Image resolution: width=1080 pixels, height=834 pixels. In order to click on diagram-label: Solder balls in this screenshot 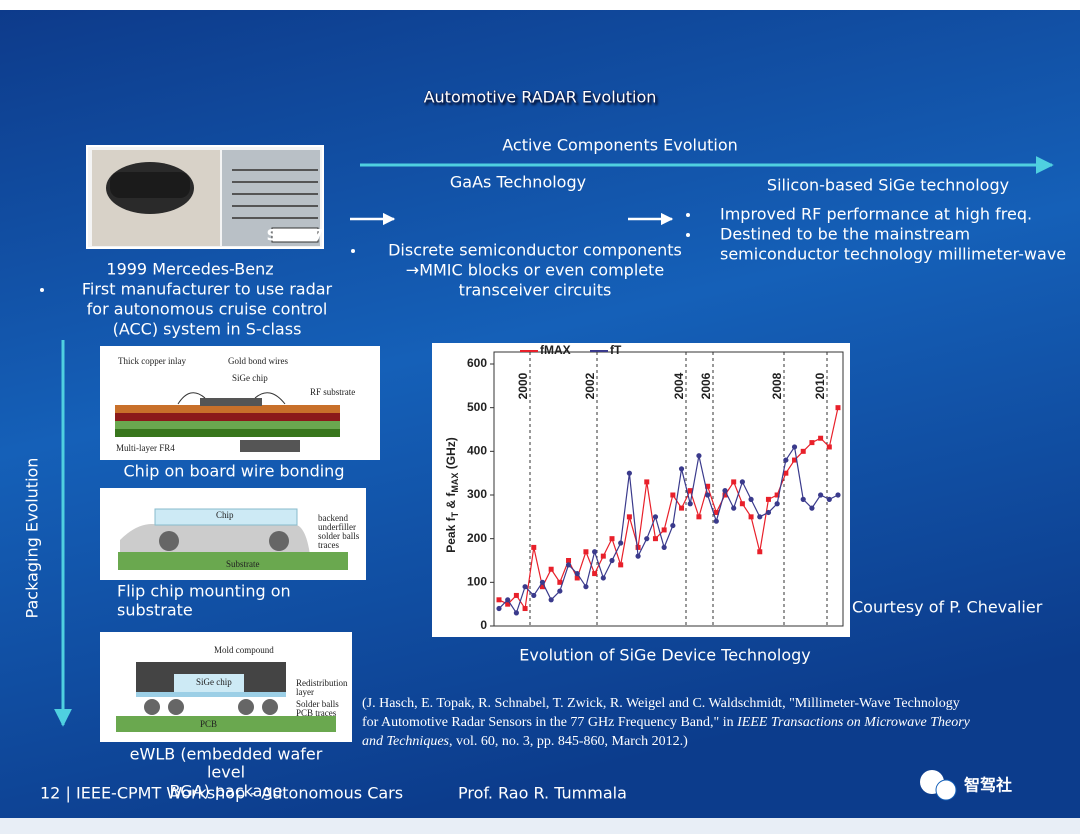, I will do `click(317, 704)`.